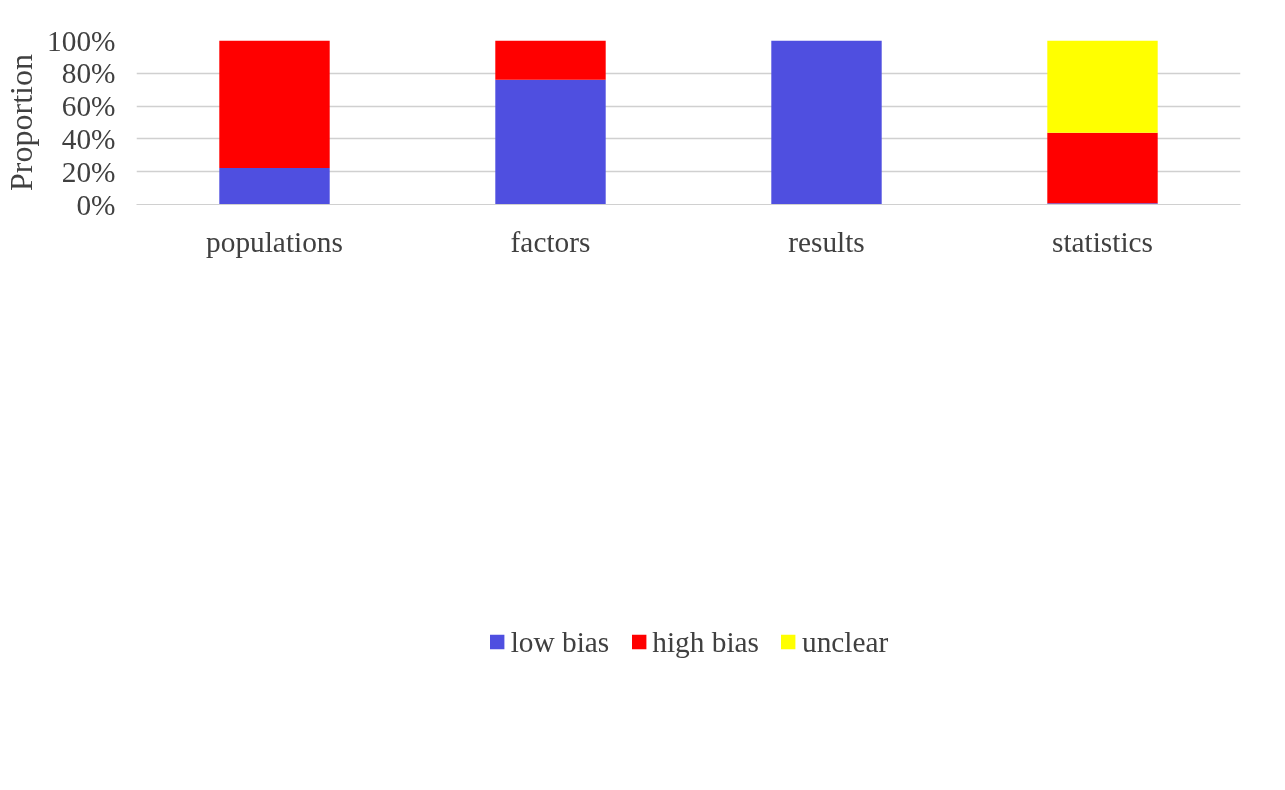 This screenshot has height=790, width=1285. What do you see at coordinates (88, 106) in the screenshot?
I see `y-tick-label: 60%` at bounding box center [88, 106].